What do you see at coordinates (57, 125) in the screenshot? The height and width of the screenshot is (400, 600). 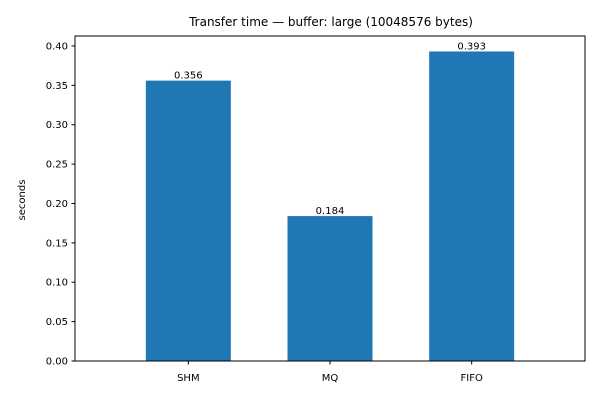 I see `y-tick-label: 0.30` at bounding box center [57, 125].